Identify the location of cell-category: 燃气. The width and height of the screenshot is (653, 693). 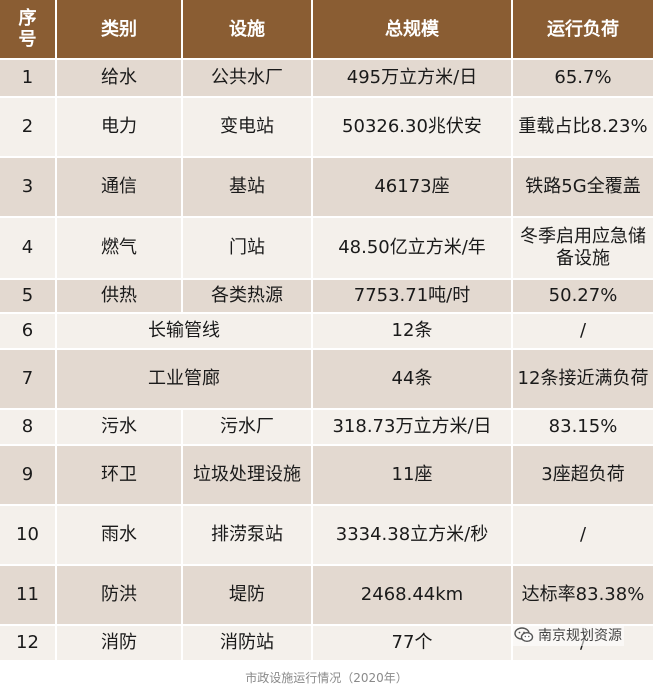
(120, 249).